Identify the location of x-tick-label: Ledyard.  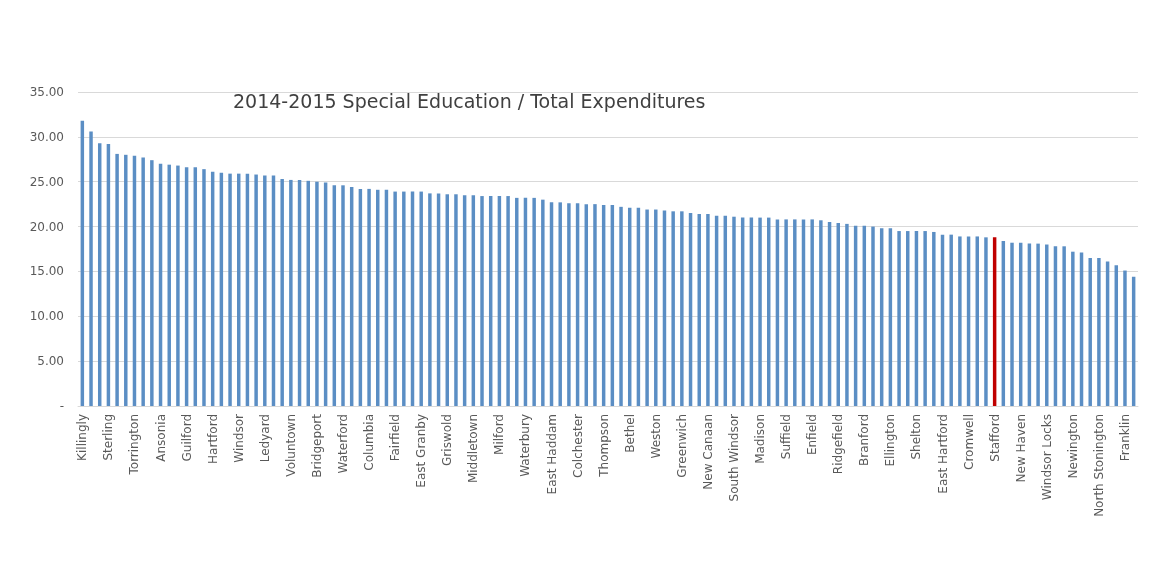
(264, 438).